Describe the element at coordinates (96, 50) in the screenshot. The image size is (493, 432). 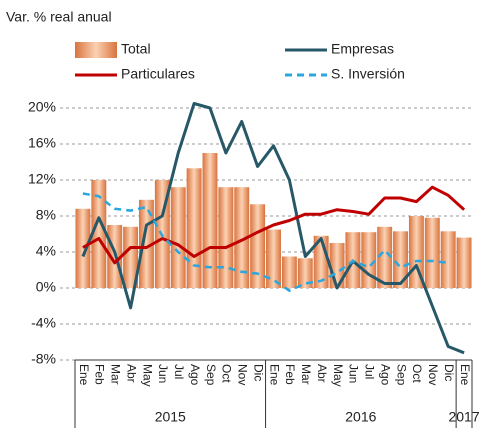
I see `legend-swatch` at that location.